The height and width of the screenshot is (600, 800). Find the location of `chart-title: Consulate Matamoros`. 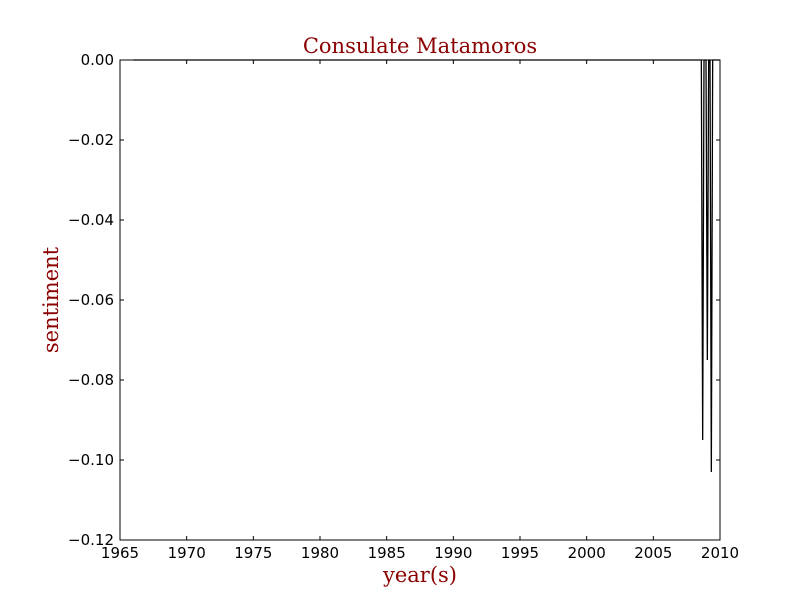

chart-title: Consulate Matamoros is located at coordinates (420, 46).